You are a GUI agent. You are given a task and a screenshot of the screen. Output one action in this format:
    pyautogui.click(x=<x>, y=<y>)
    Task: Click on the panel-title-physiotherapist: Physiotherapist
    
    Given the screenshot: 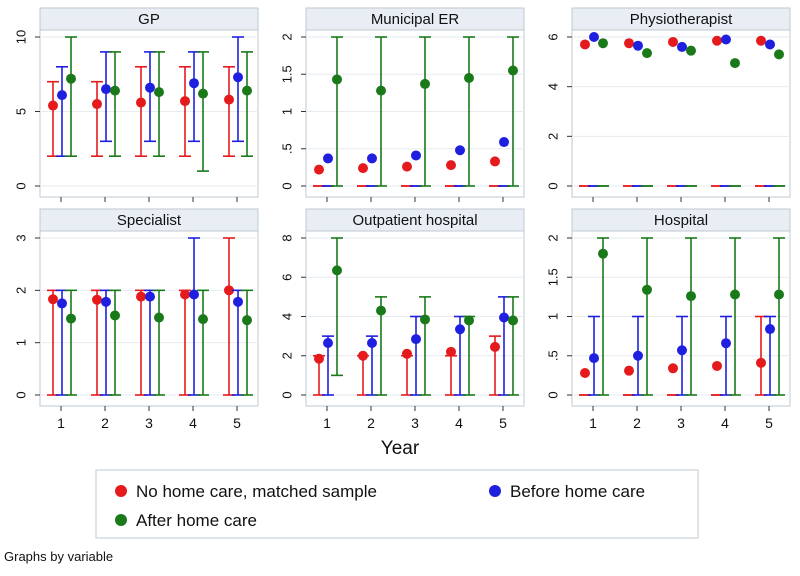 What is the action you would take?
    pyautogui.click(x=681, y=19)
    